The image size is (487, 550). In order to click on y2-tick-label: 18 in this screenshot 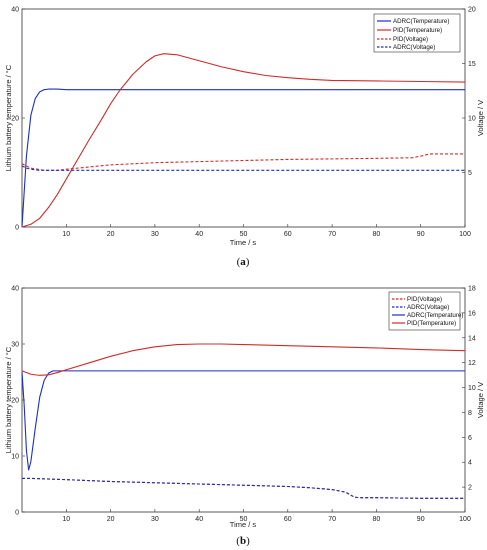, I will do `click(472, 289)`.